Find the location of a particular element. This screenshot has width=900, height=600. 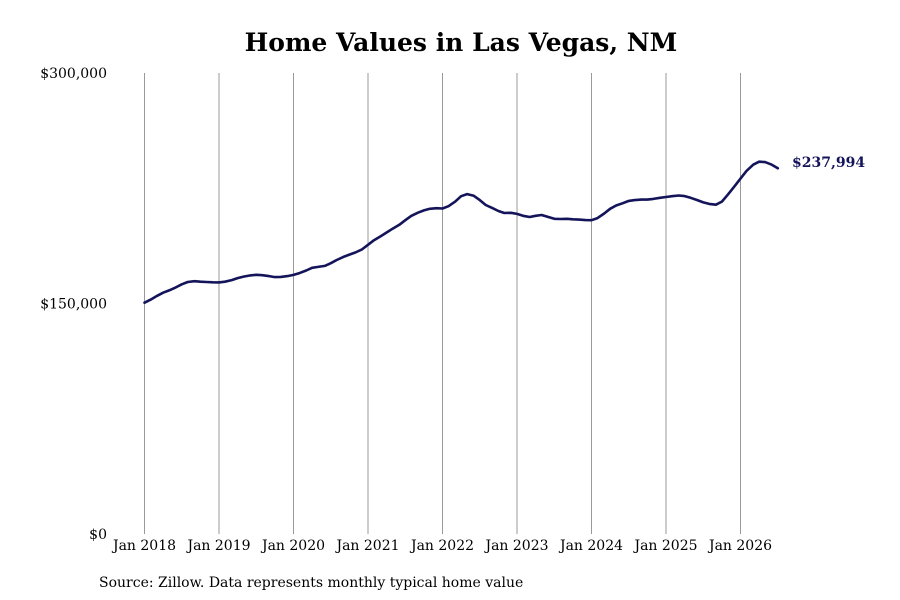

x-tick-label: Jan 2025 is located at coordinates (664, 546).